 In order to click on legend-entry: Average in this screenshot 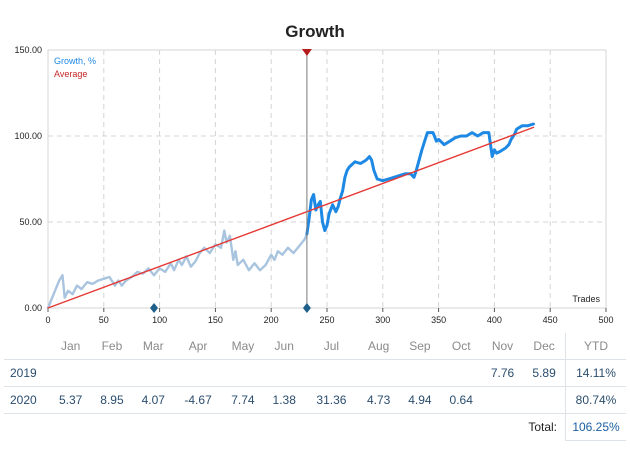, I will do `click(70, 74)`.